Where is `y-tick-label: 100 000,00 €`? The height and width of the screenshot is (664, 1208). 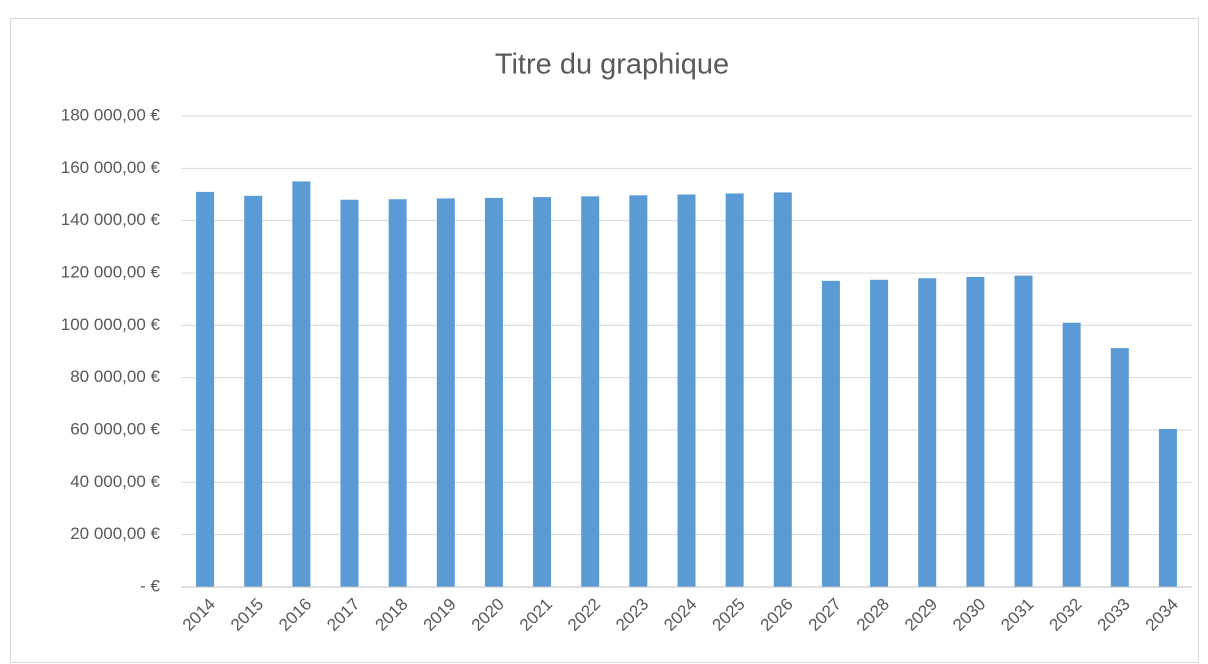 y-tick-label: 100 000,00 € is located at coordinates (111, 324).